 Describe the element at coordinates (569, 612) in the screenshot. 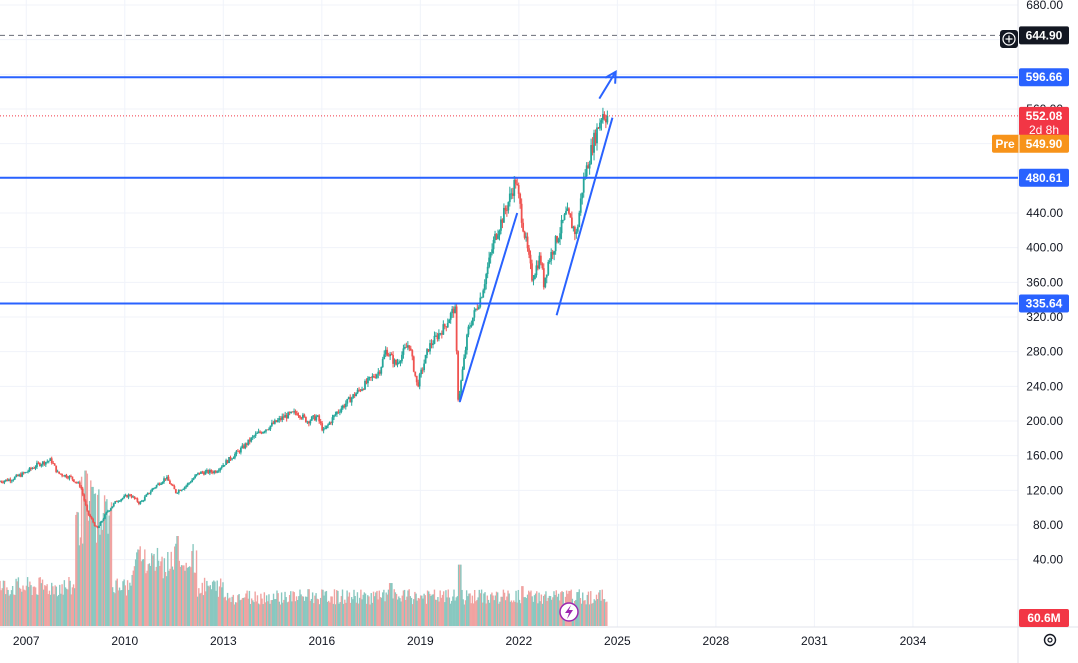

I see `lightning-icon` at that location.